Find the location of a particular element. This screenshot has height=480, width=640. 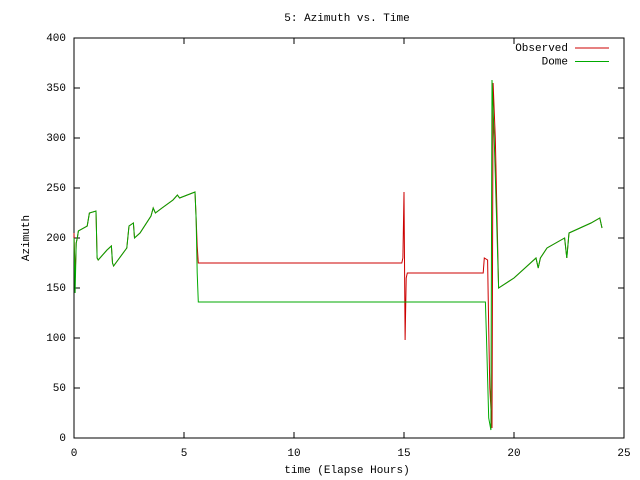

chart-title: 5: Azimuth vs. Time is located at coordinates (346, 19).